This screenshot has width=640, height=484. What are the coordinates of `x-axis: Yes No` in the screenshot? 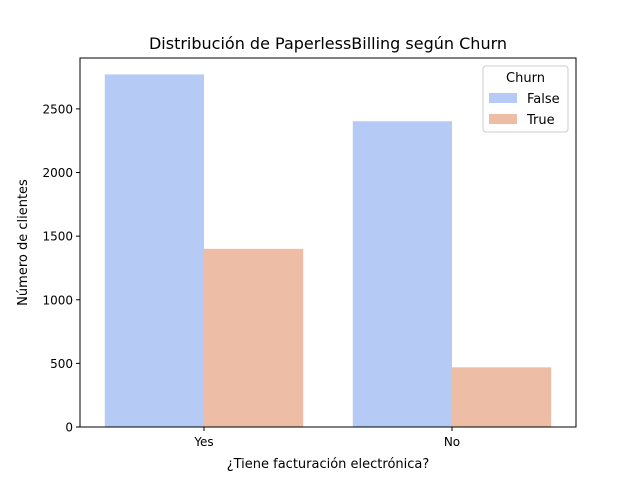 It's located at (326, 438).